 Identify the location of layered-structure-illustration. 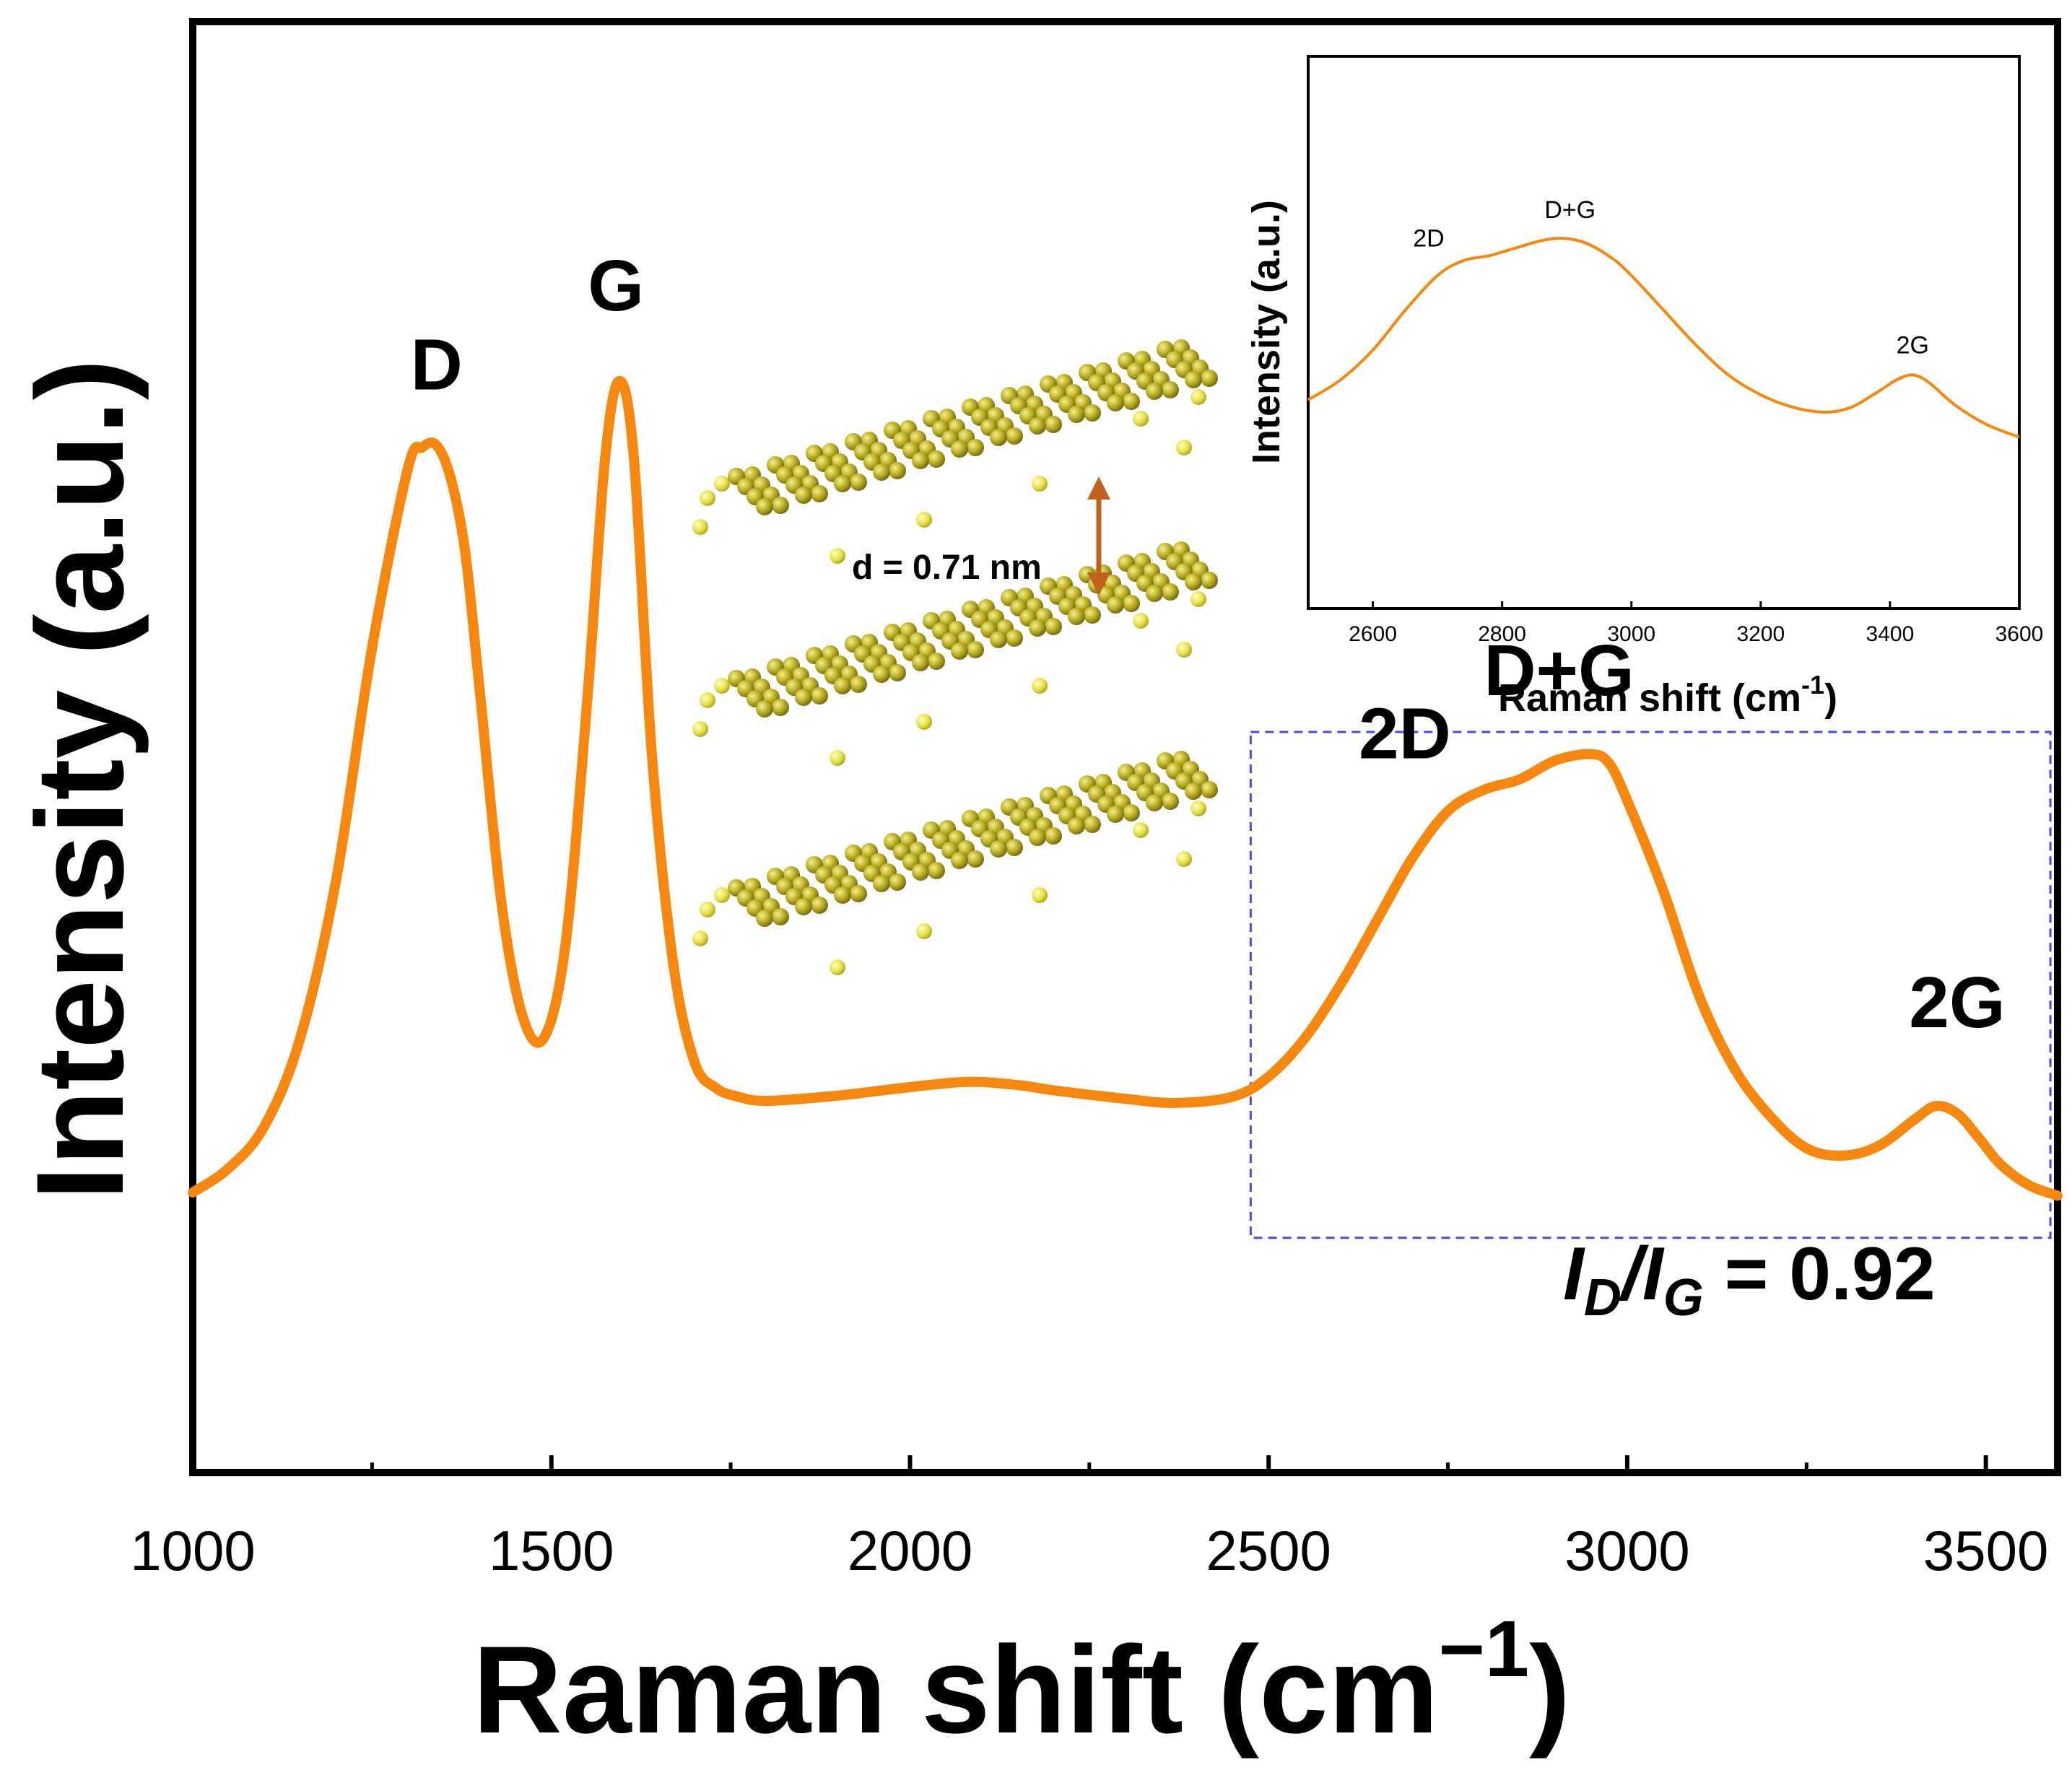
(955, 657).